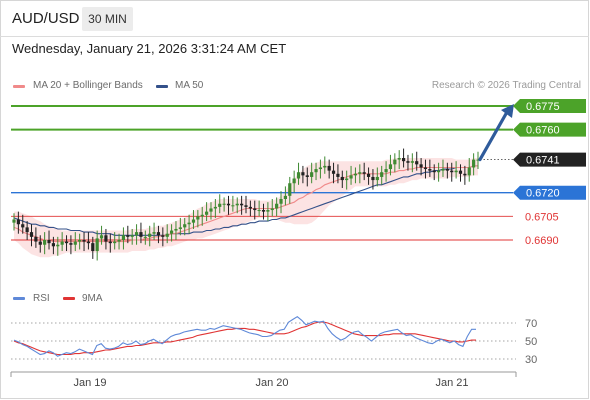 Image resolution: width=590 pixels, height=400 pixels. What do you see at coordinates (531, 342) in the screenshot?
I see `rsi-tick-label-1: 50` at bounding box center [531, 342].